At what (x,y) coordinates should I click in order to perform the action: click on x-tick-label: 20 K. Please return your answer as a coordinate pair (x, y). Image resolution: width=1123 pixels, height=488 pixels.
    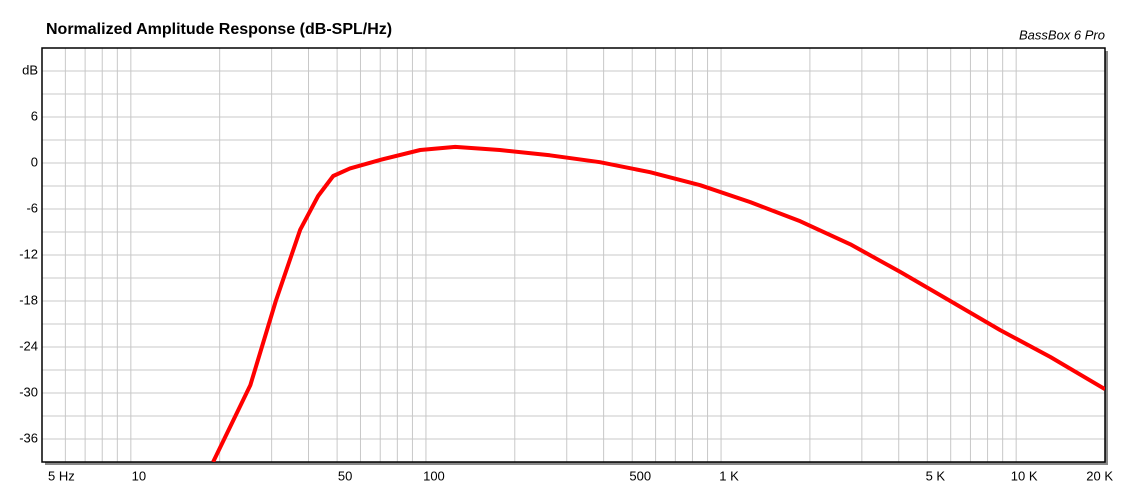
    Looking at the image, I should click on (1099, 475).